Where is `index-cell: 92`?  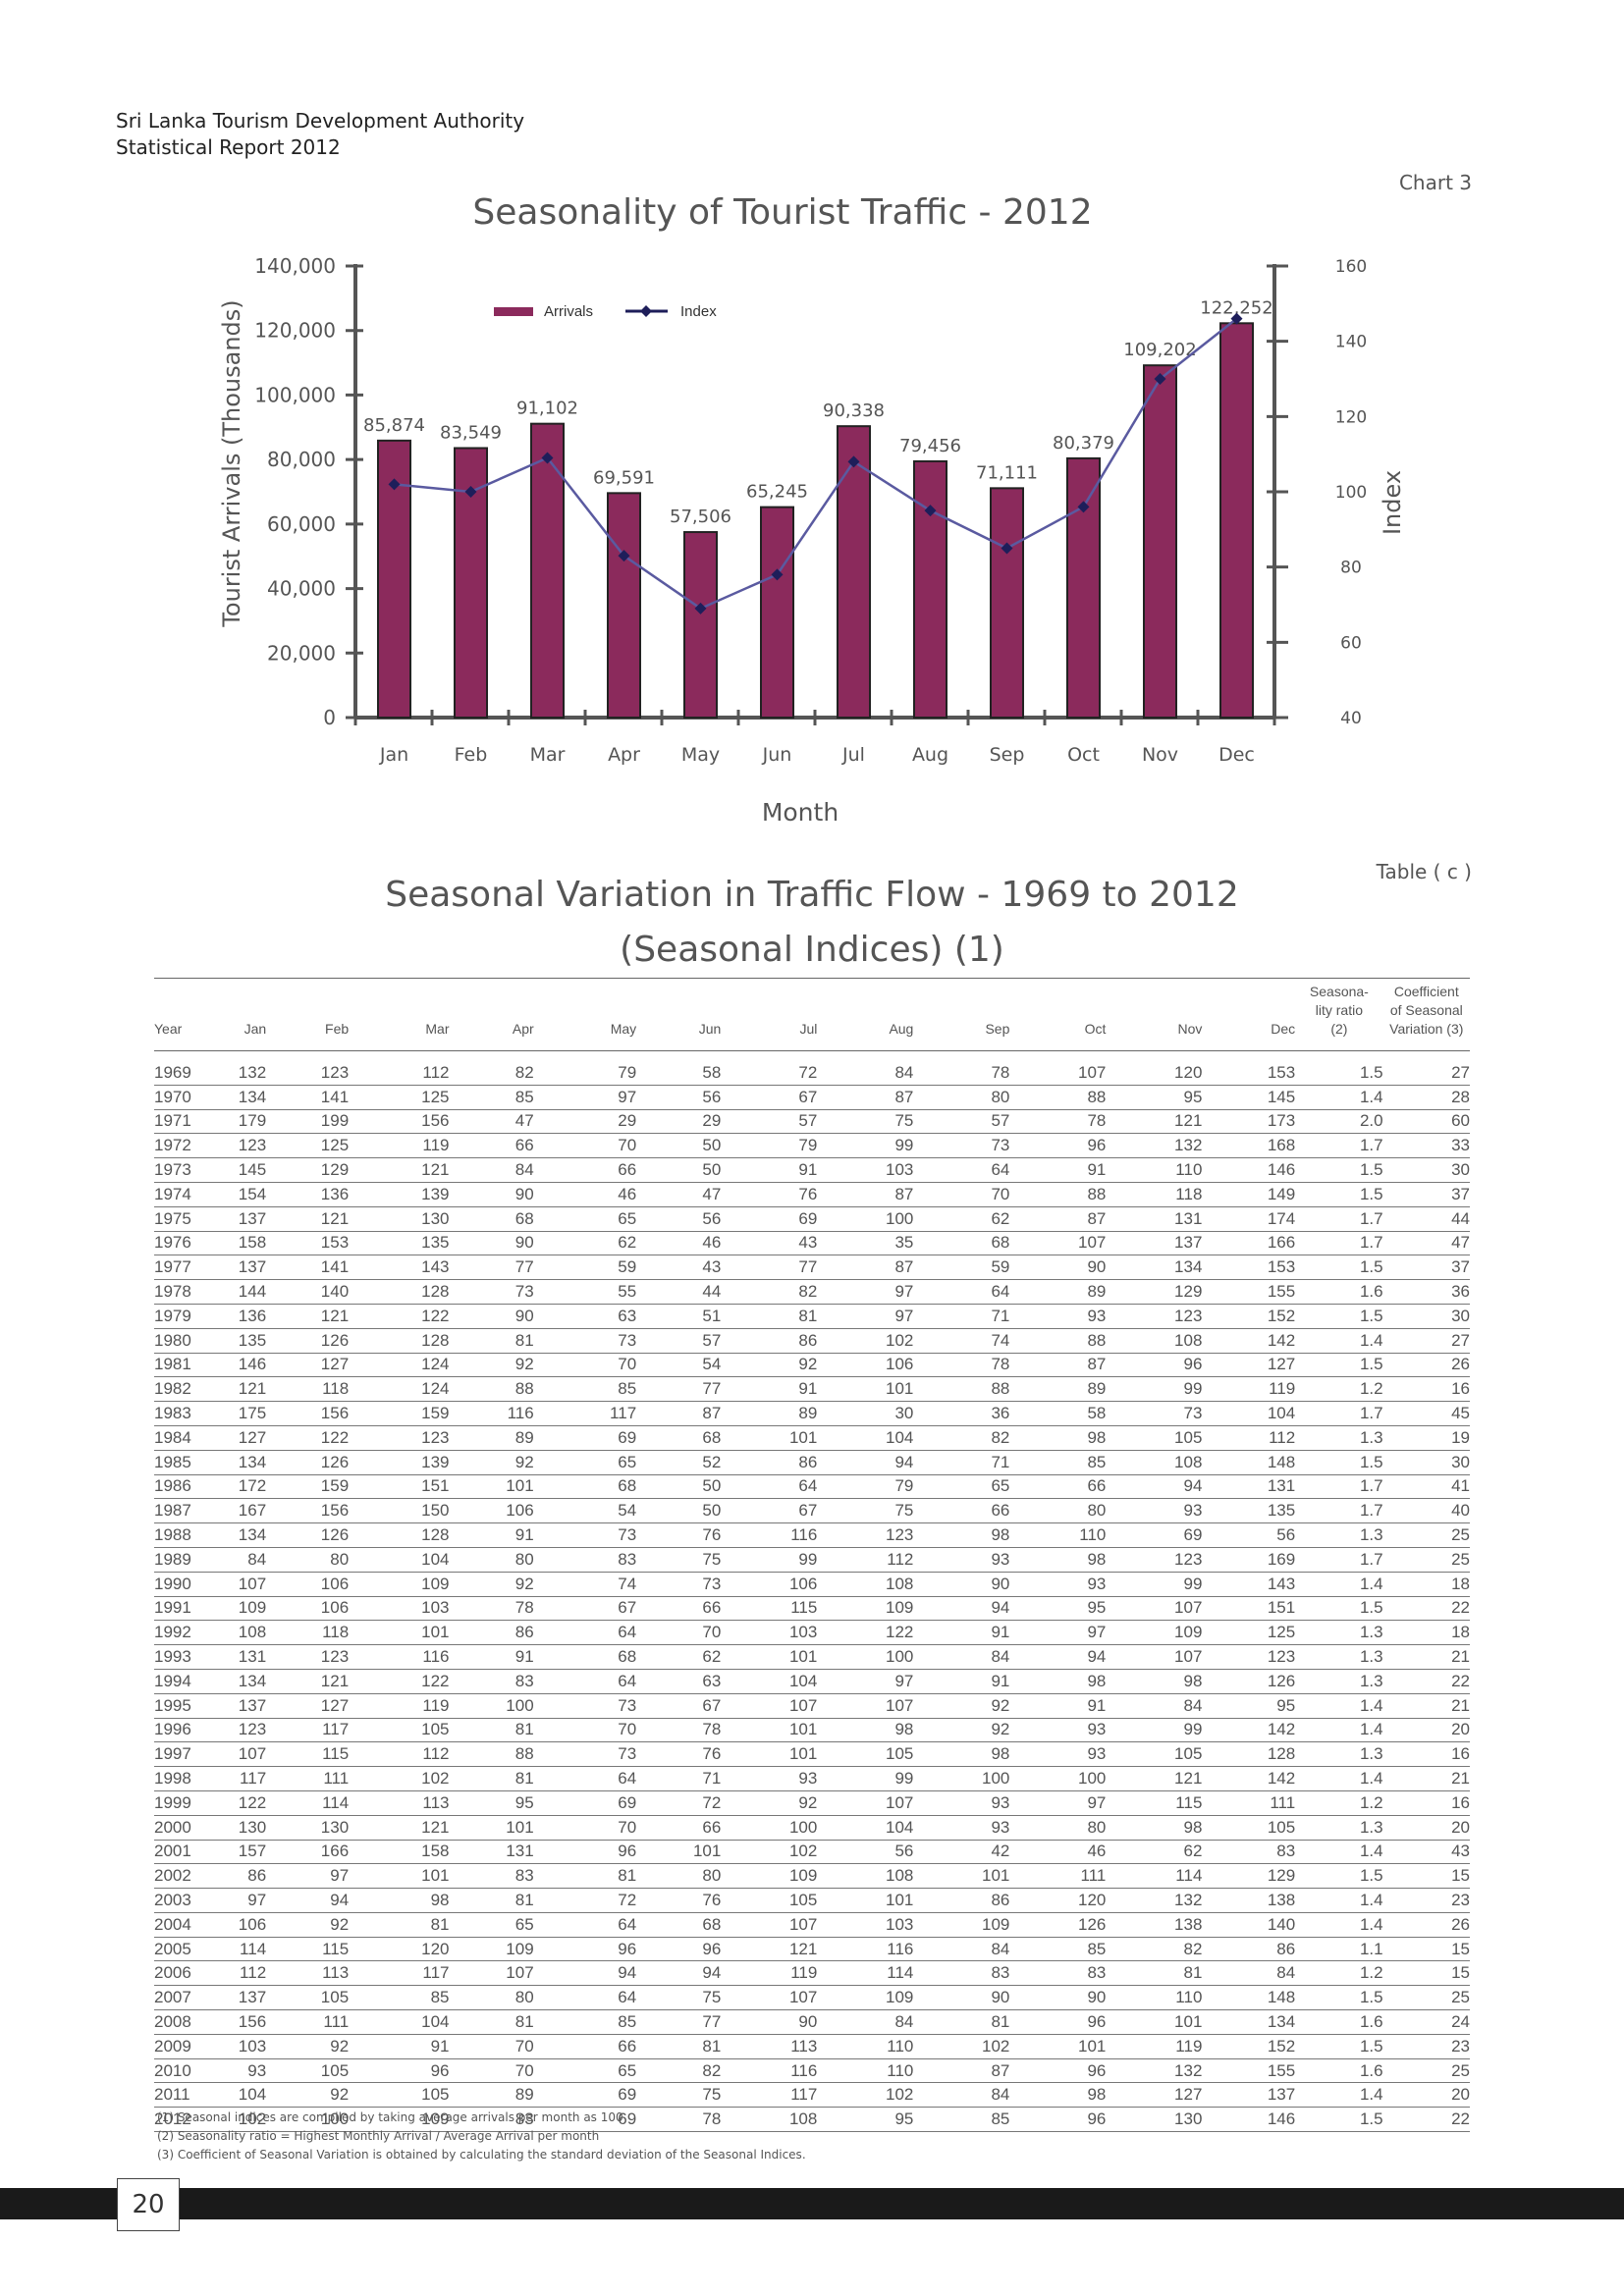 index-cell: 92 is located at coordinates (769, 1365).